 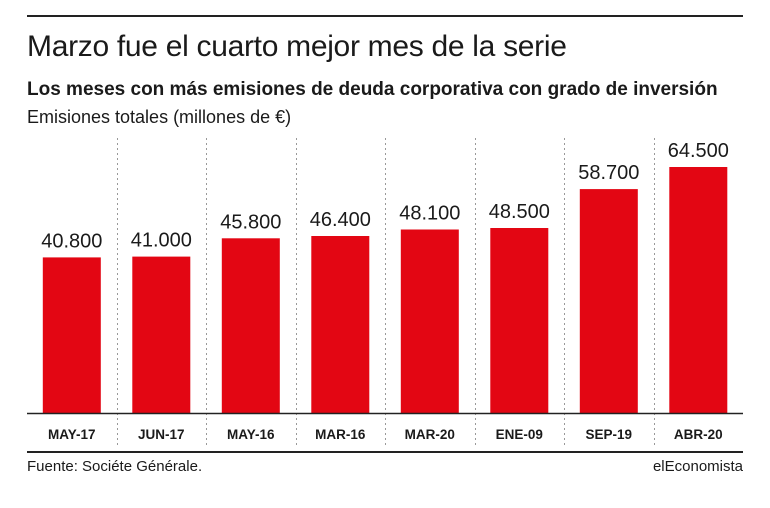 What do you see at coordinates (519, 212) in the screenshot?
I see `data-label: 48.500` at bounding box center [519, 212].